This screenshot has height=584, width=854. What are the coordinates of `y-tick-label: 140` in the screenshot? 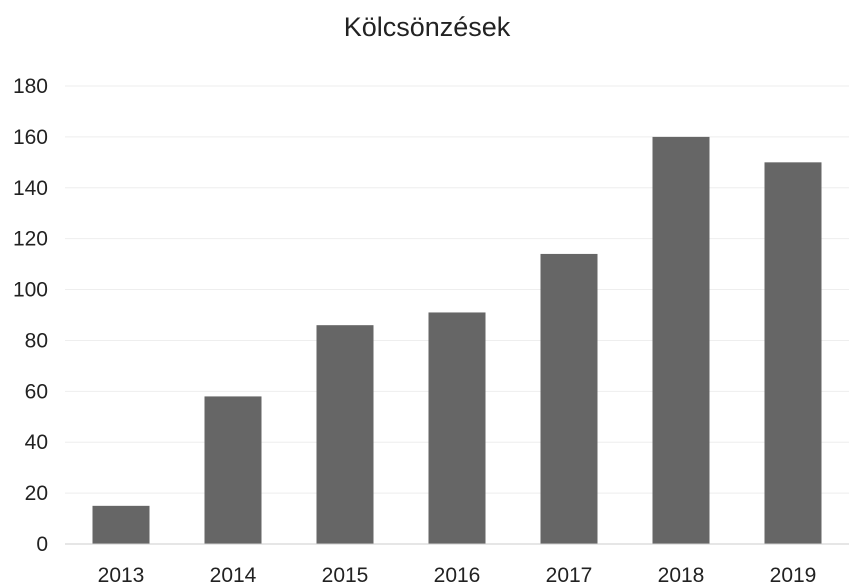 It's located at (30, 188).